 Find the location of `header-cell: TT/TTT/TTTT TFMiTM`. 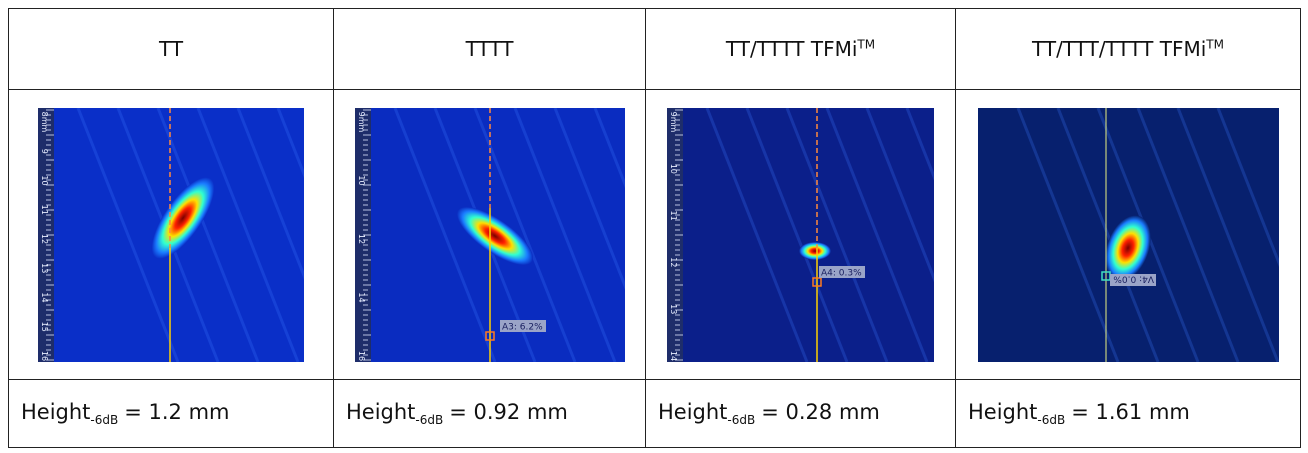

header-cell: TT/TTT/TTTT TFMiTM is located at coordinates (1128, 49).